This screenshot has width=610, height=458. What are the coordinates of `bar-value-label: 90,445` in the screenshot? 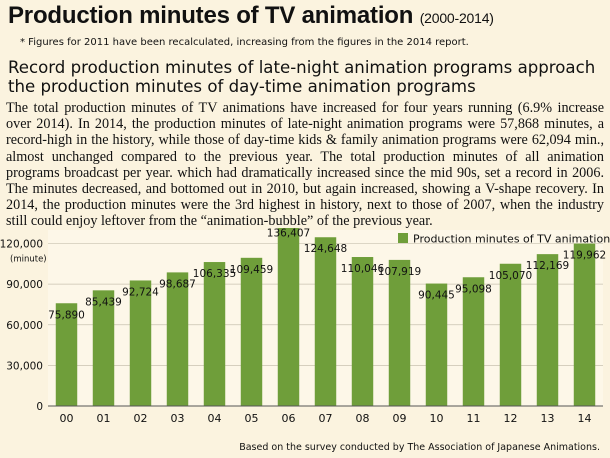 It's located at (436, 296).